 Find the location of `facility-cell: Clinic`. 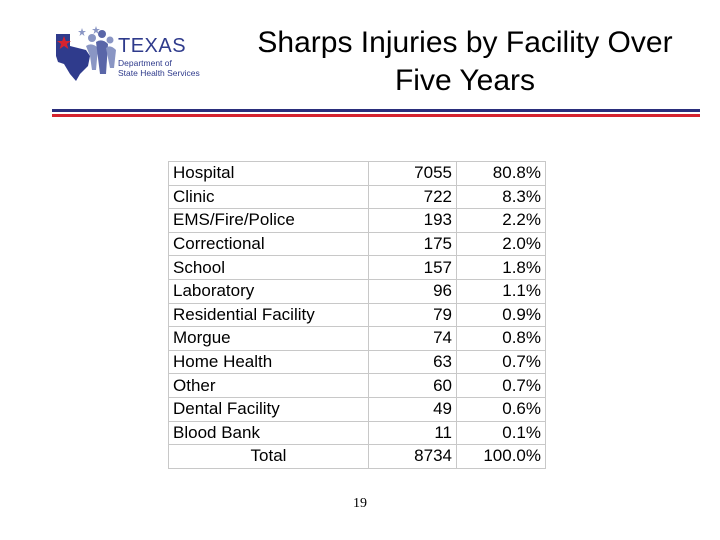

facility-cell: Clinic is located at coordinates (268, 197).